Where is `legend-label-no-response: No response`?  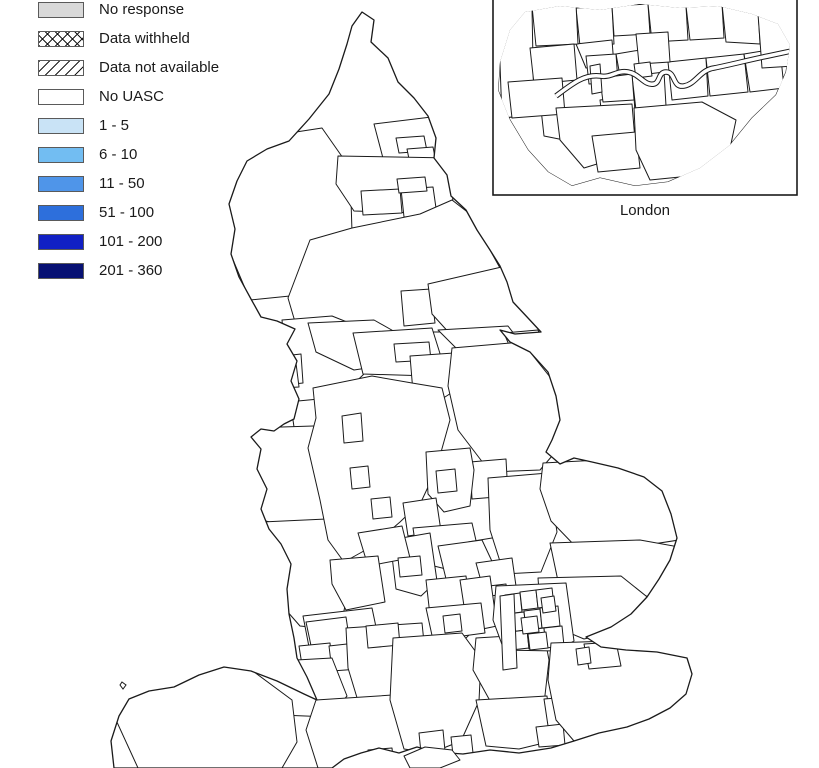
legend-label-no-response: No response is located at coordinates (142, 9).